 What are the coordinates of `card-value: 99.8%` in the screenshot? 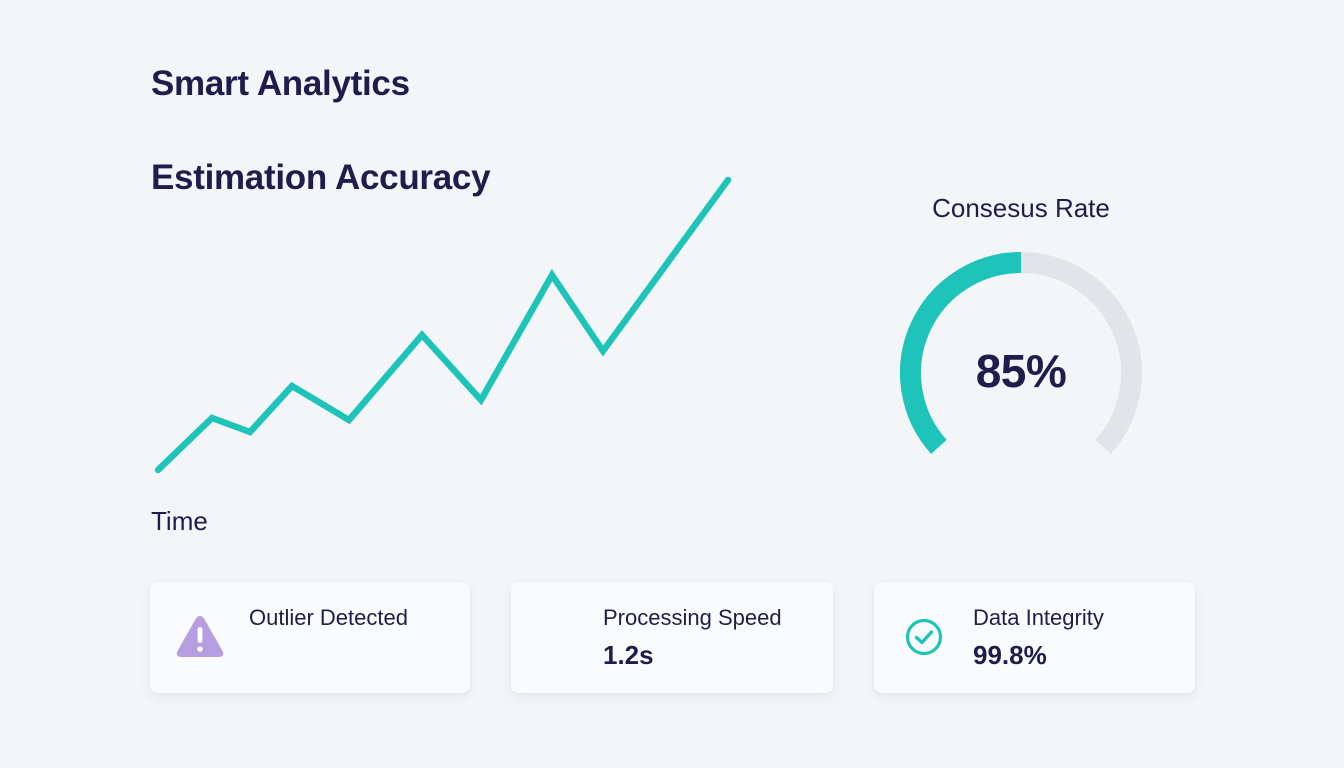 It's located at (1010, 655).